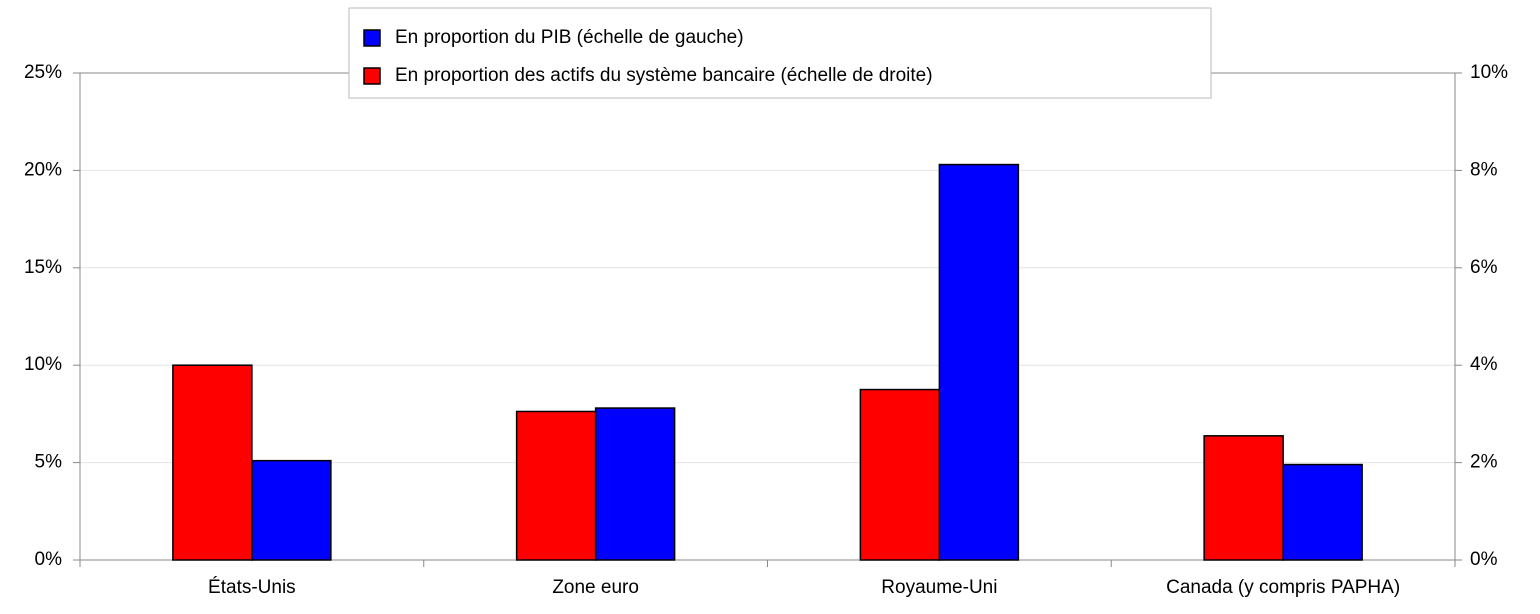  I want to click on y2-tick-label: 0%, so click(1484, 559).